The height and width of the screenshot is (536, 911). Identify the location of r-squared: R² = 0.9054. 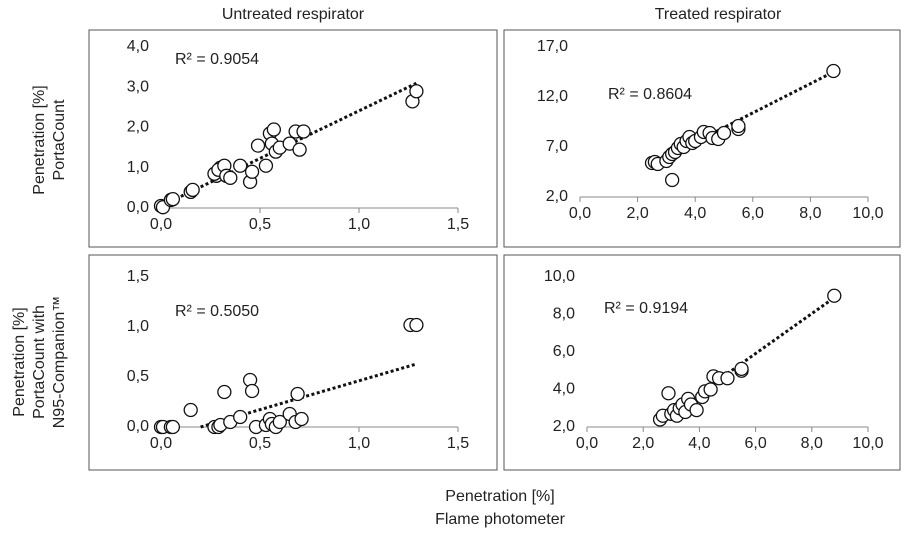
(217, 59).